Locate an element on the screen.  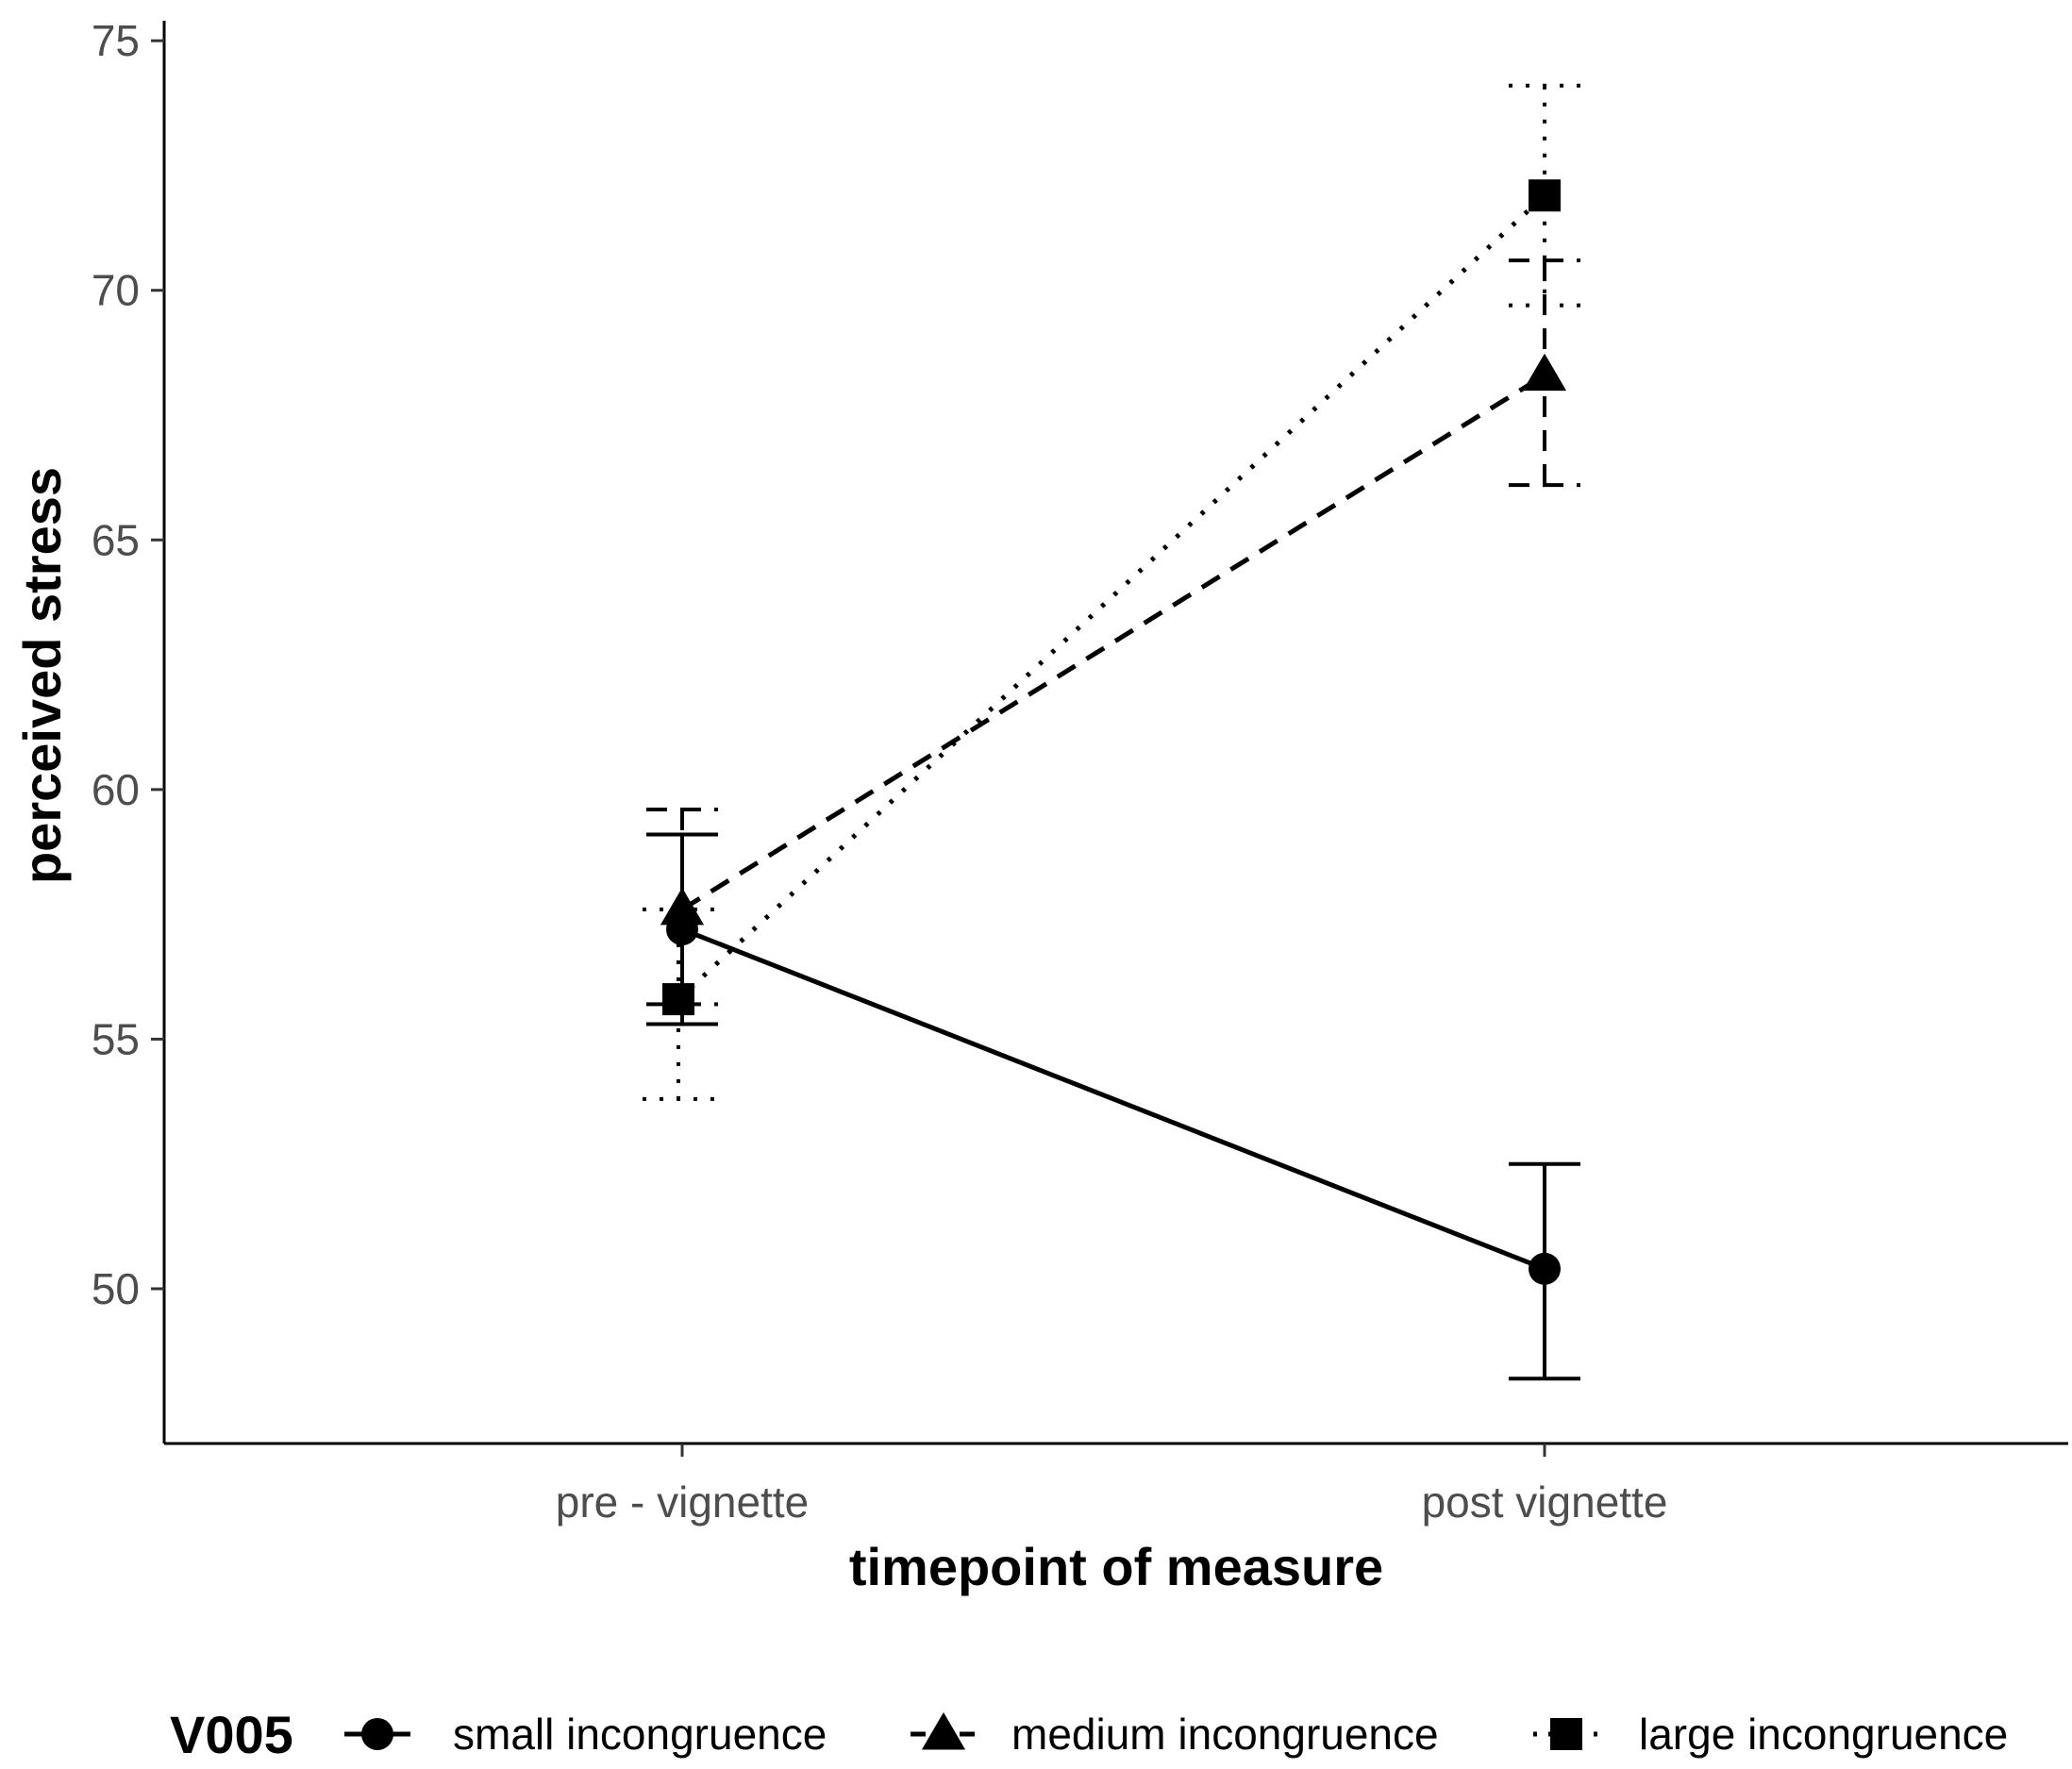
y-tick-label: 60 is located at coordinates (116, 789).